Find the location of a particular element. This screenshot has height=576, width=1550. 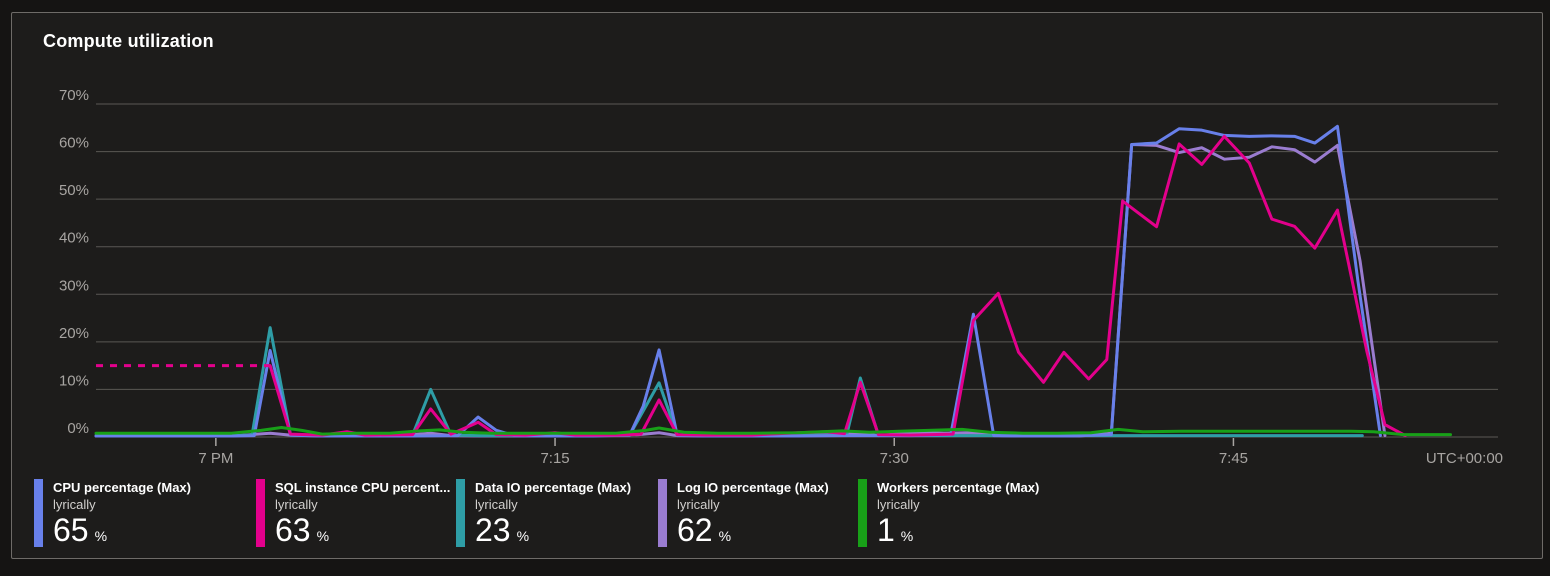

x-axis-label: 7:30 is located at coordinates (894, 458).